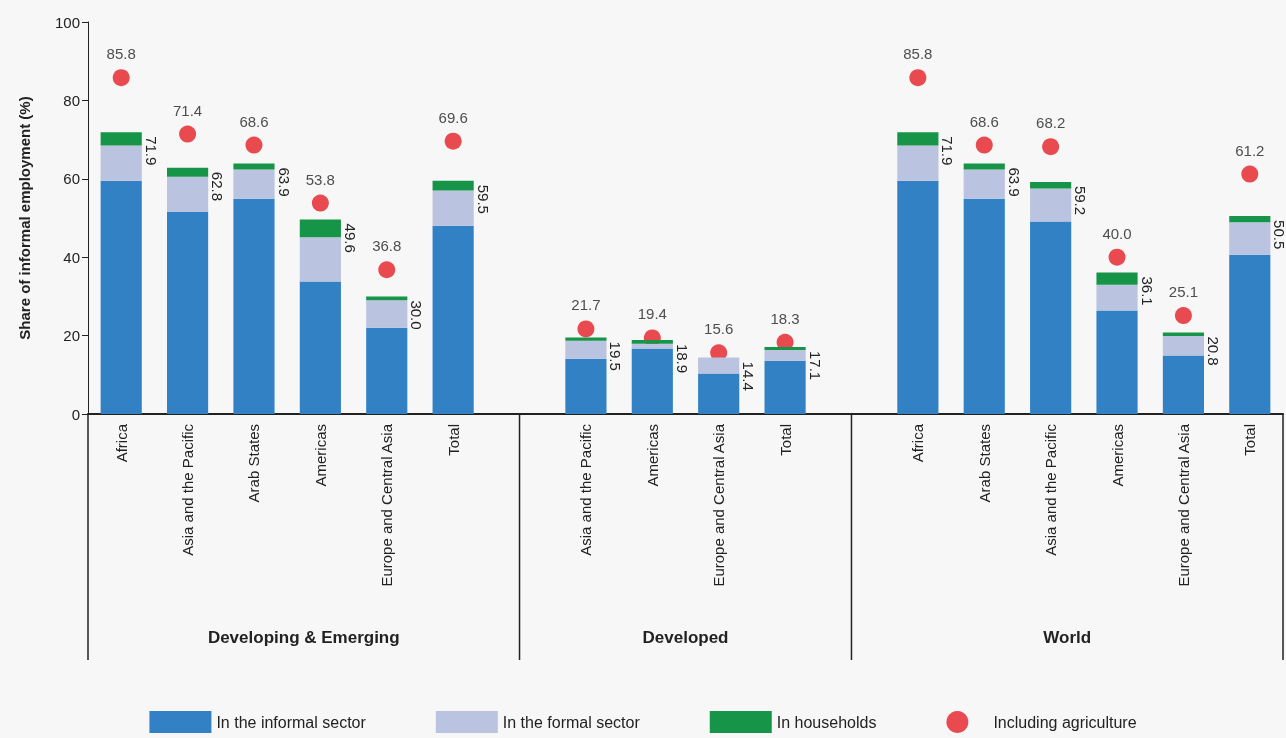 The width and height of the screenshot is (1286, 738). Describe the element at coordinates (815, 365) in the screenshot. I see `total-label: 17.1` at that location.